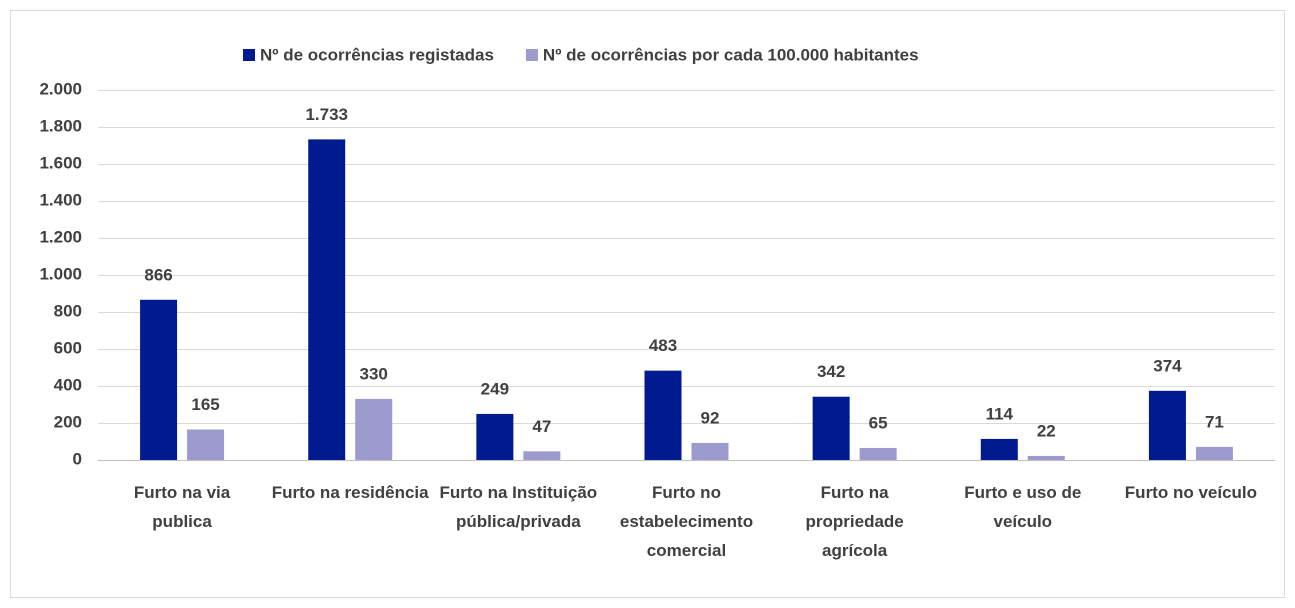  What do you see at coordinates (1214, 421) in the screenshot?
I see `data-label: 71` at bounding box center [1214, 421].